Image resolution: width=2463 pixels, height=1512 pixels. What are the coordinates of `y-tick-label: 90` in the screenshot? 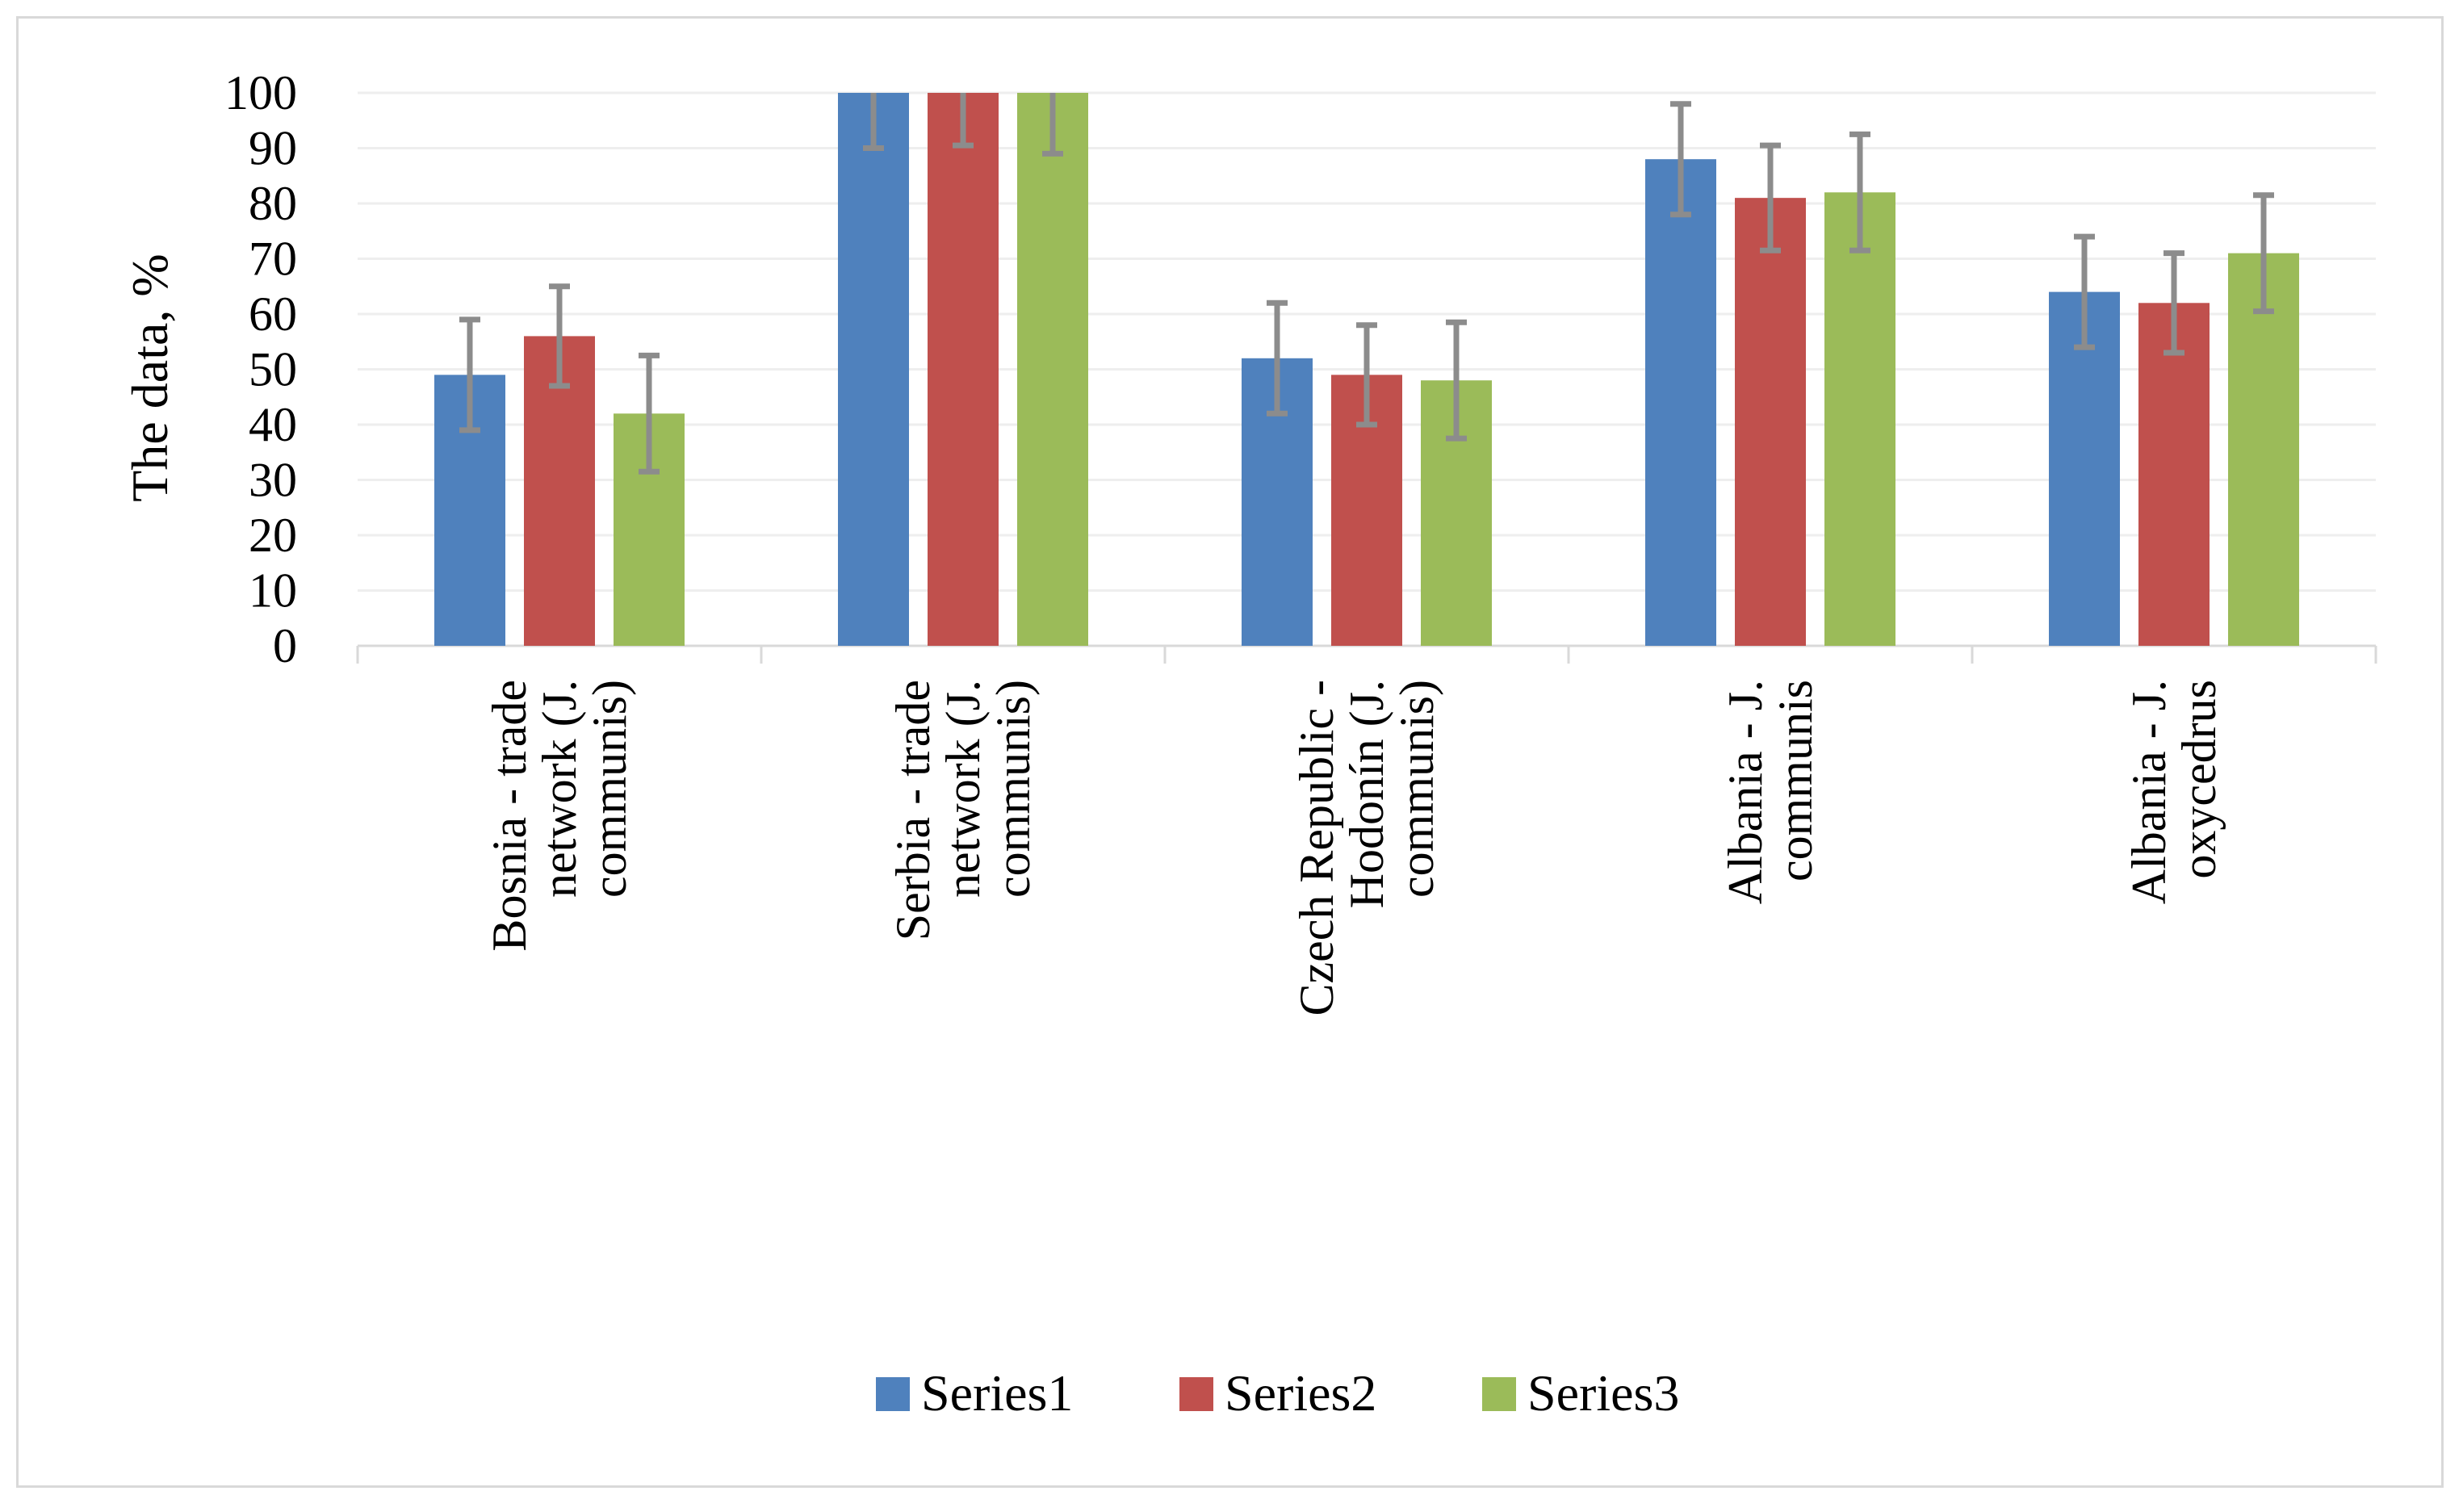 It's located at (273, 148).